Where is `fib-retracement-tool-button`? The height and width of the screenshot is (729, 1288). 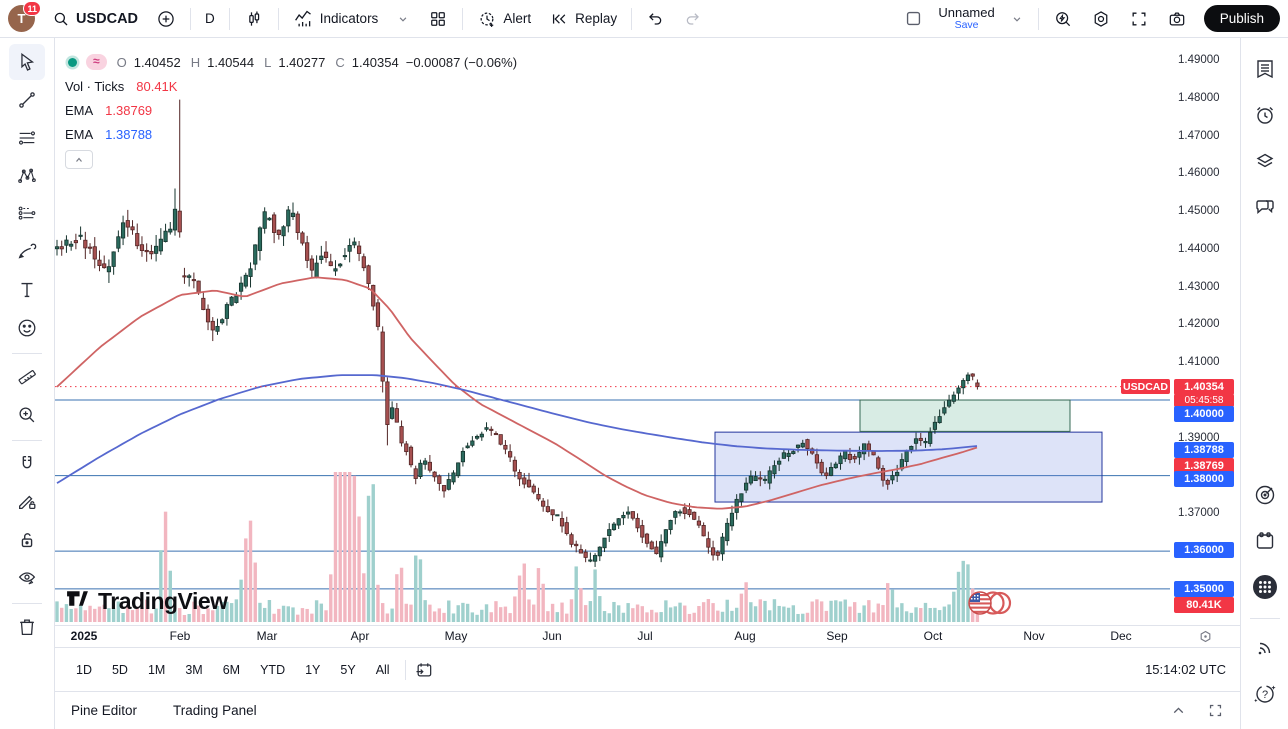 fib-retracement-tool-button is located at coordinates (27, 138).